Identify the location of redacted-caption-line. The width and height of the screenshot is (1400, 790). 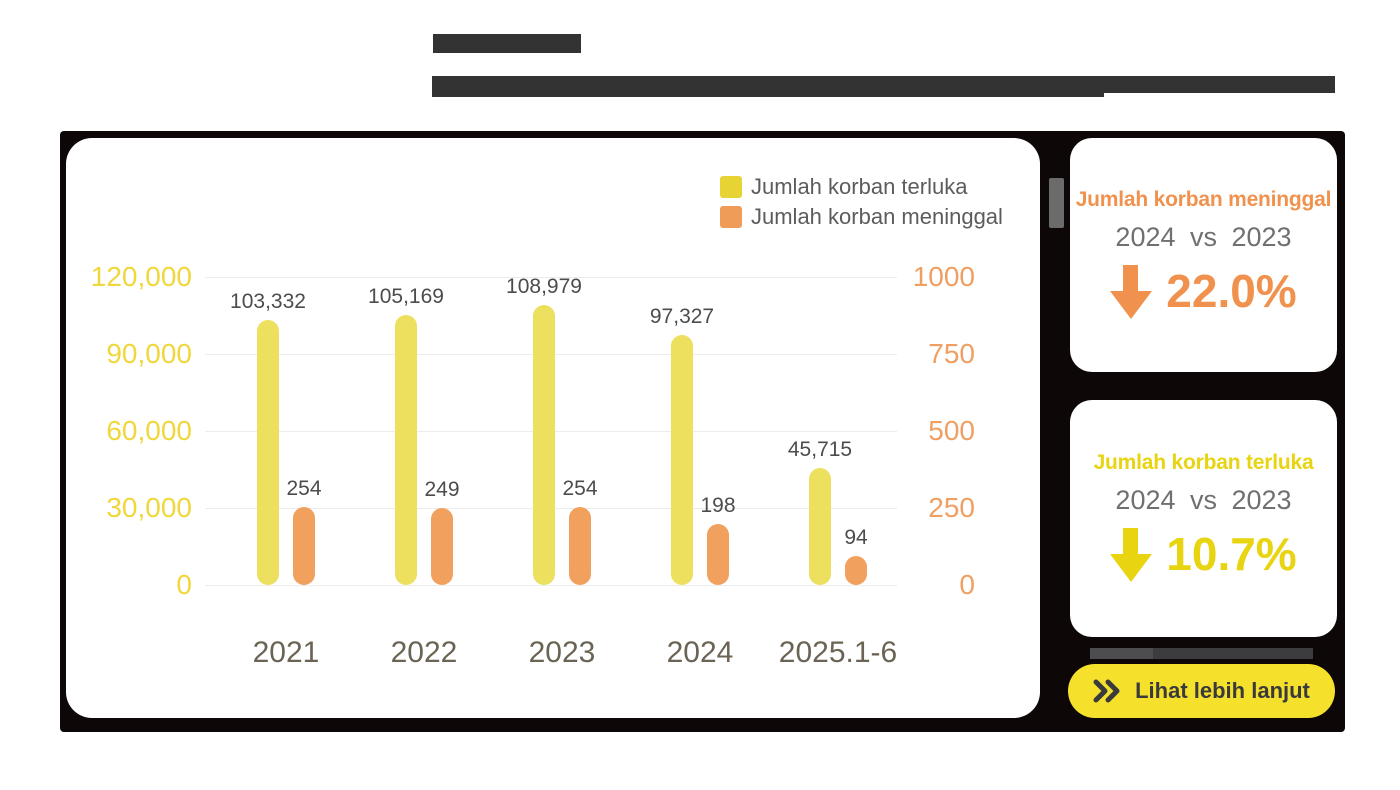
(1201, 653).